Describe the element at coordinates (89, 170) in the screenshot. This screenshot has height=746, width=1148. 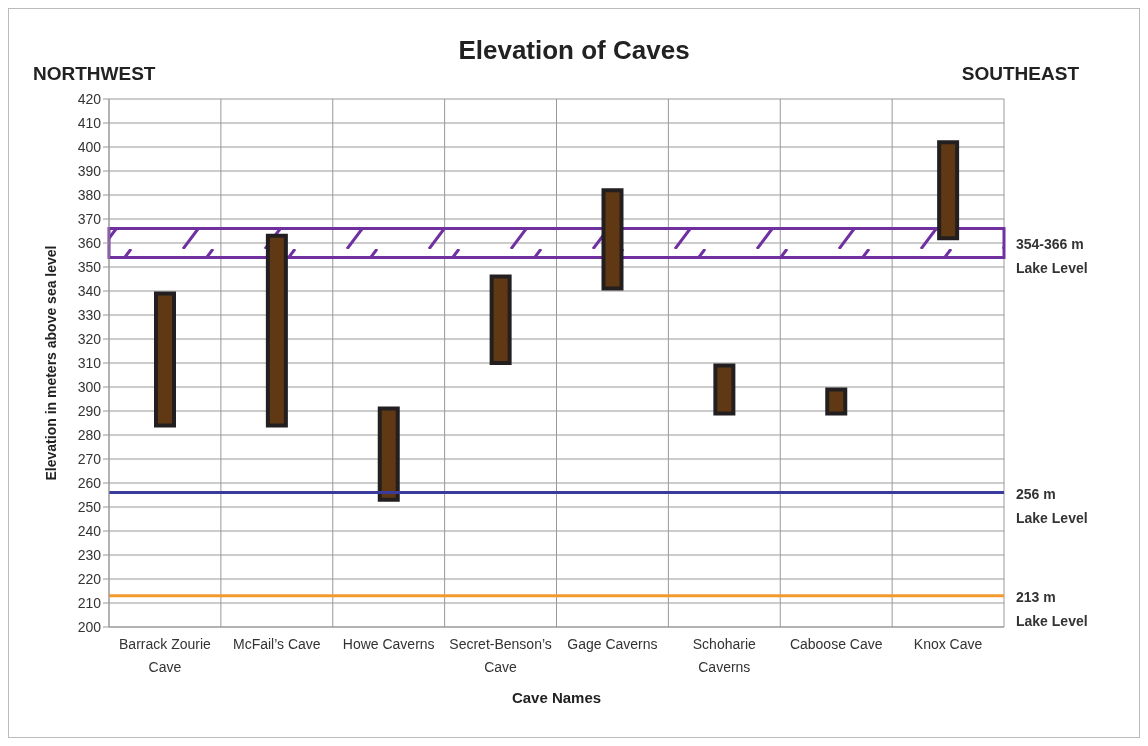
I see `y-tick-label: 390` at that location.